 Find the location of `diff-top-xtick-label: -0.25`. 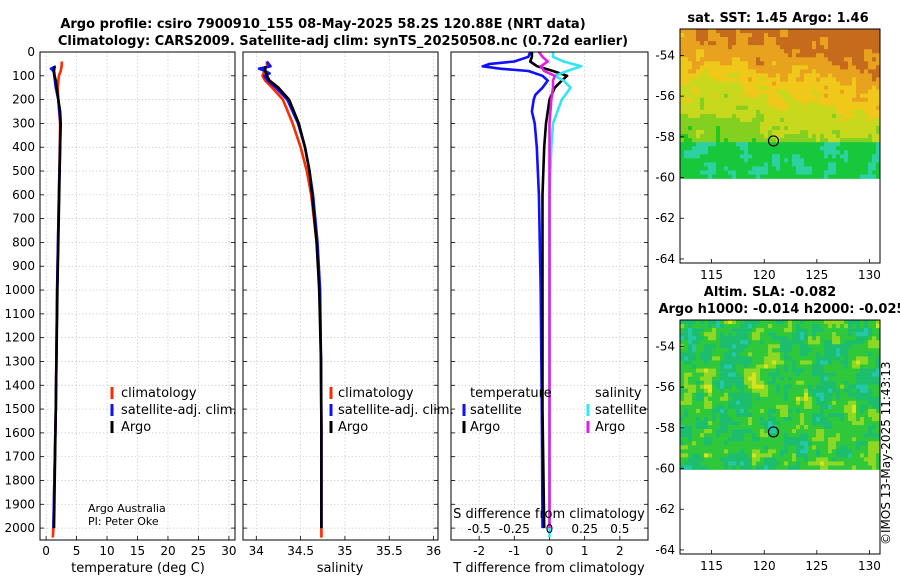

diff-top-xtick-label: -0.25 is located at coordinates (514, 529).